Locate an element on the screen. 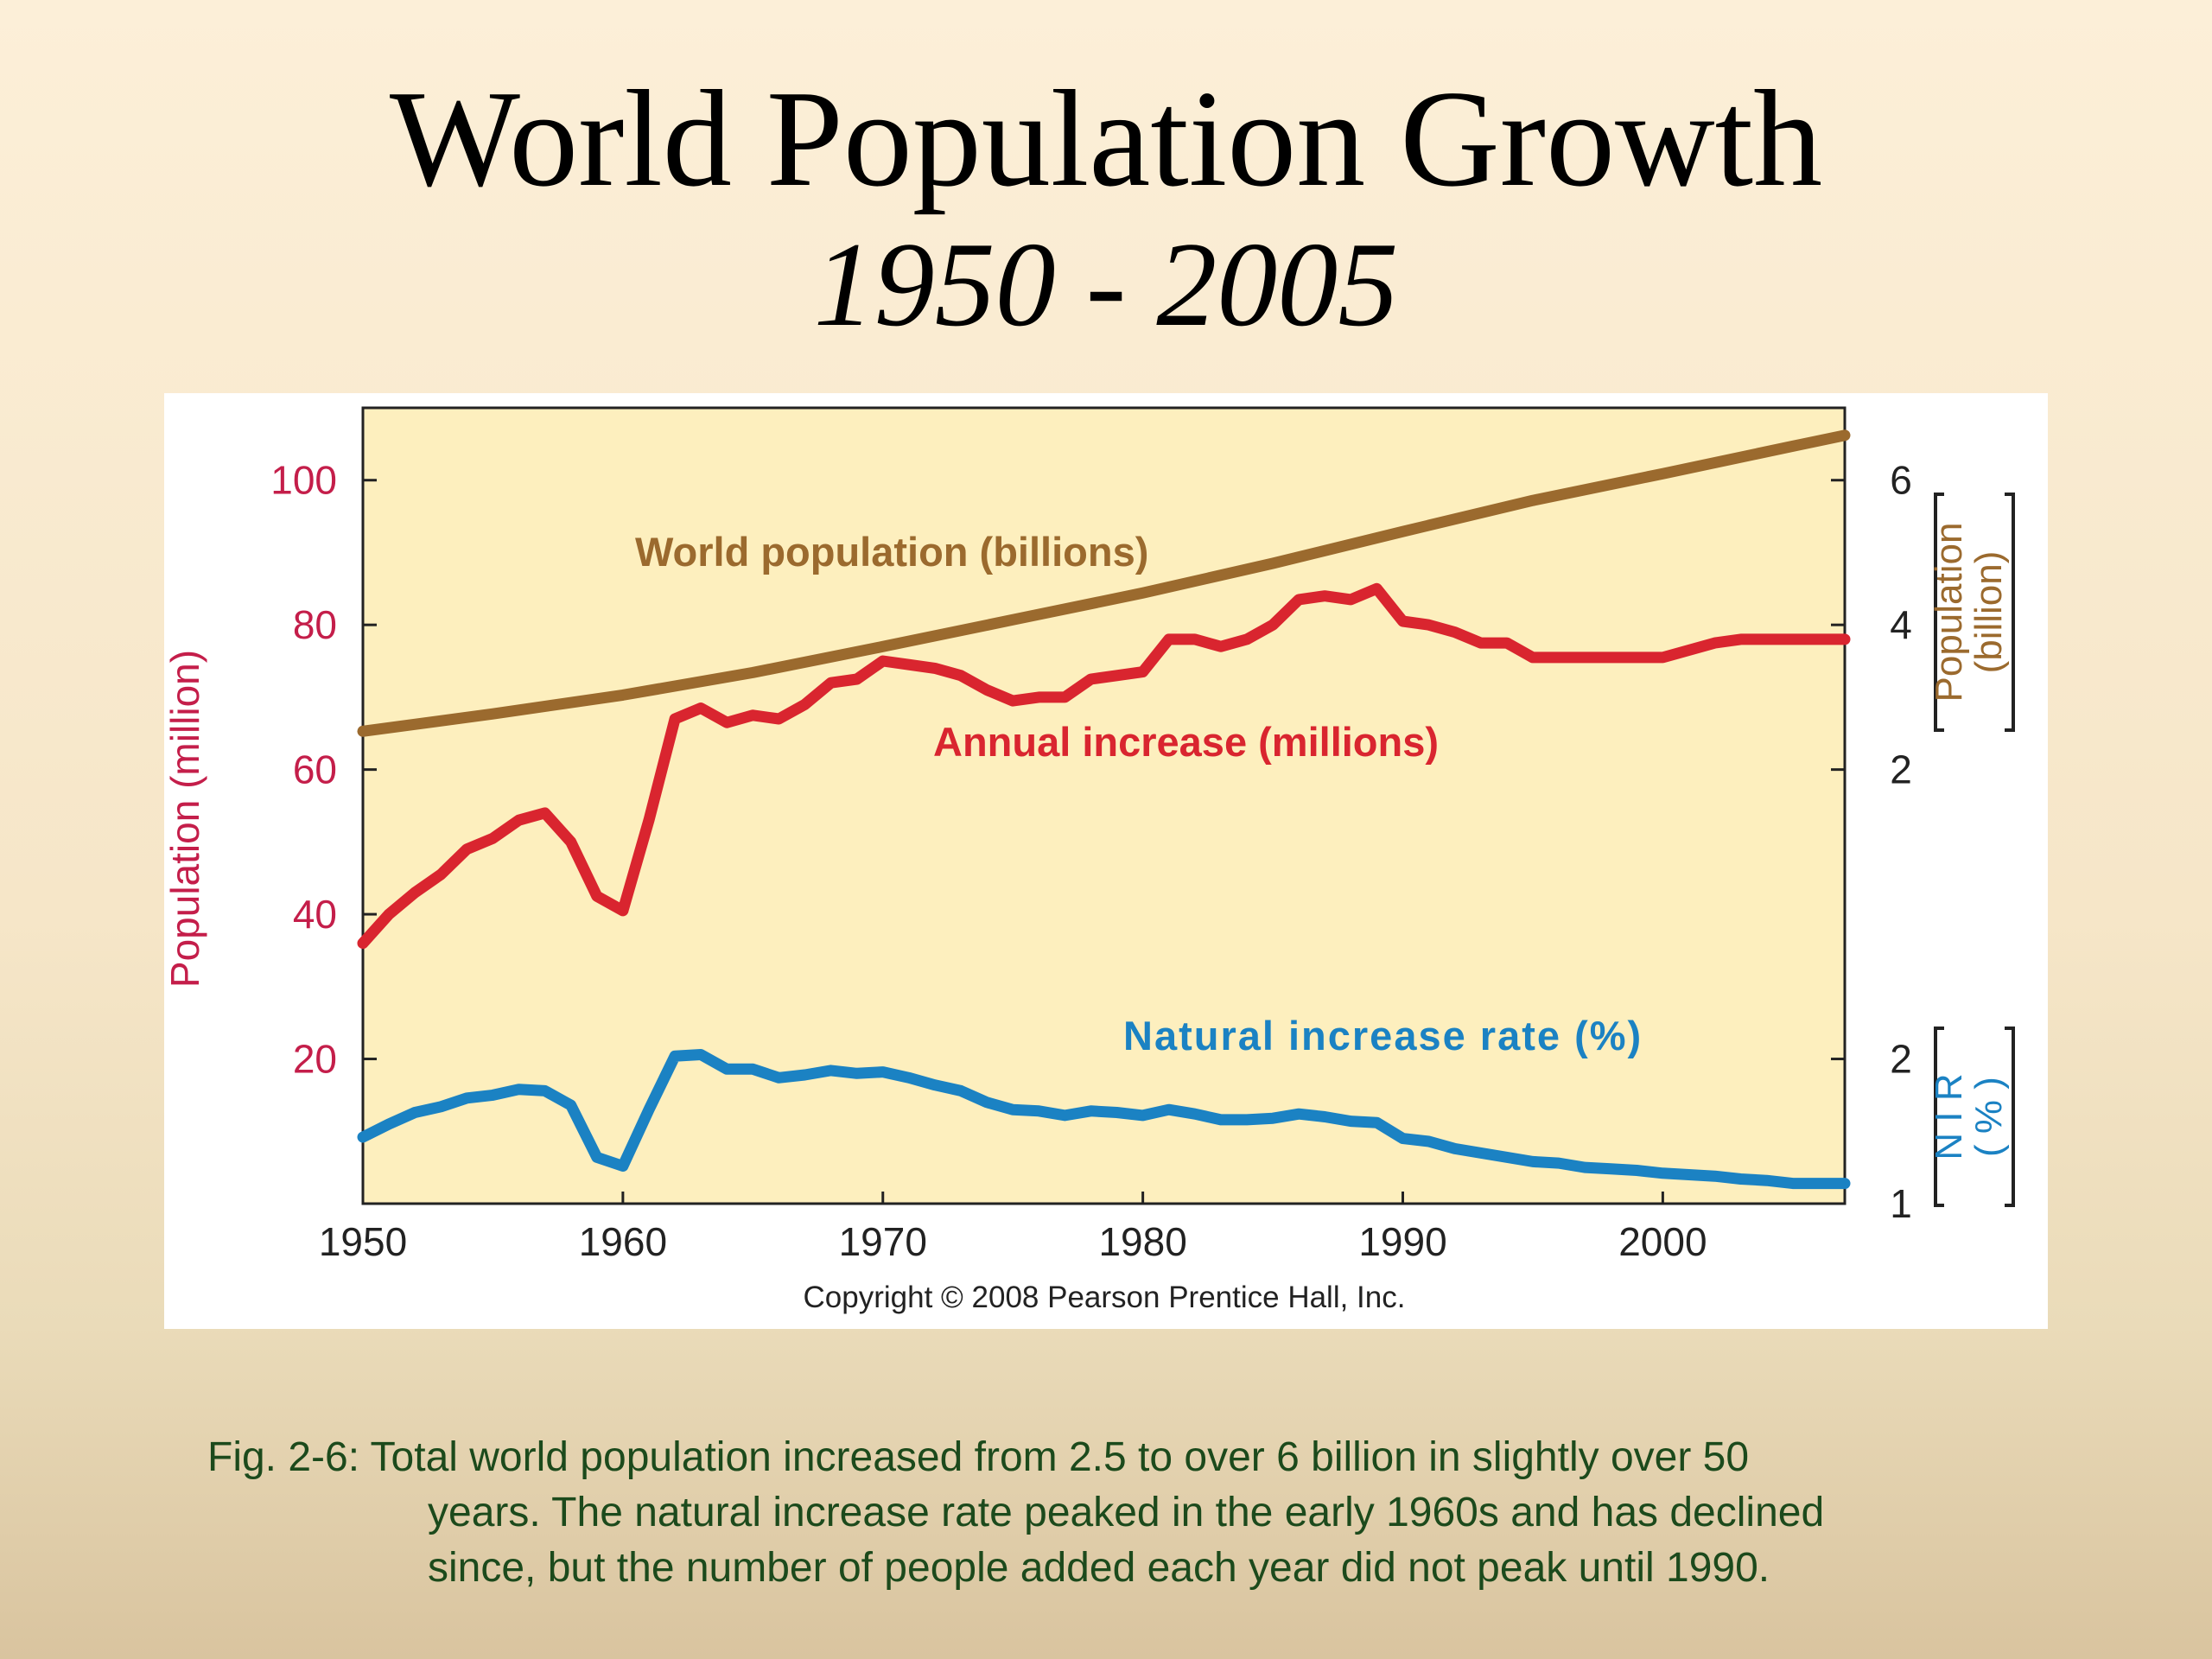 The width and height of the screenshot is (2212, 1659). x-tick-label: 1970 is located at coordinates (883, 1241).